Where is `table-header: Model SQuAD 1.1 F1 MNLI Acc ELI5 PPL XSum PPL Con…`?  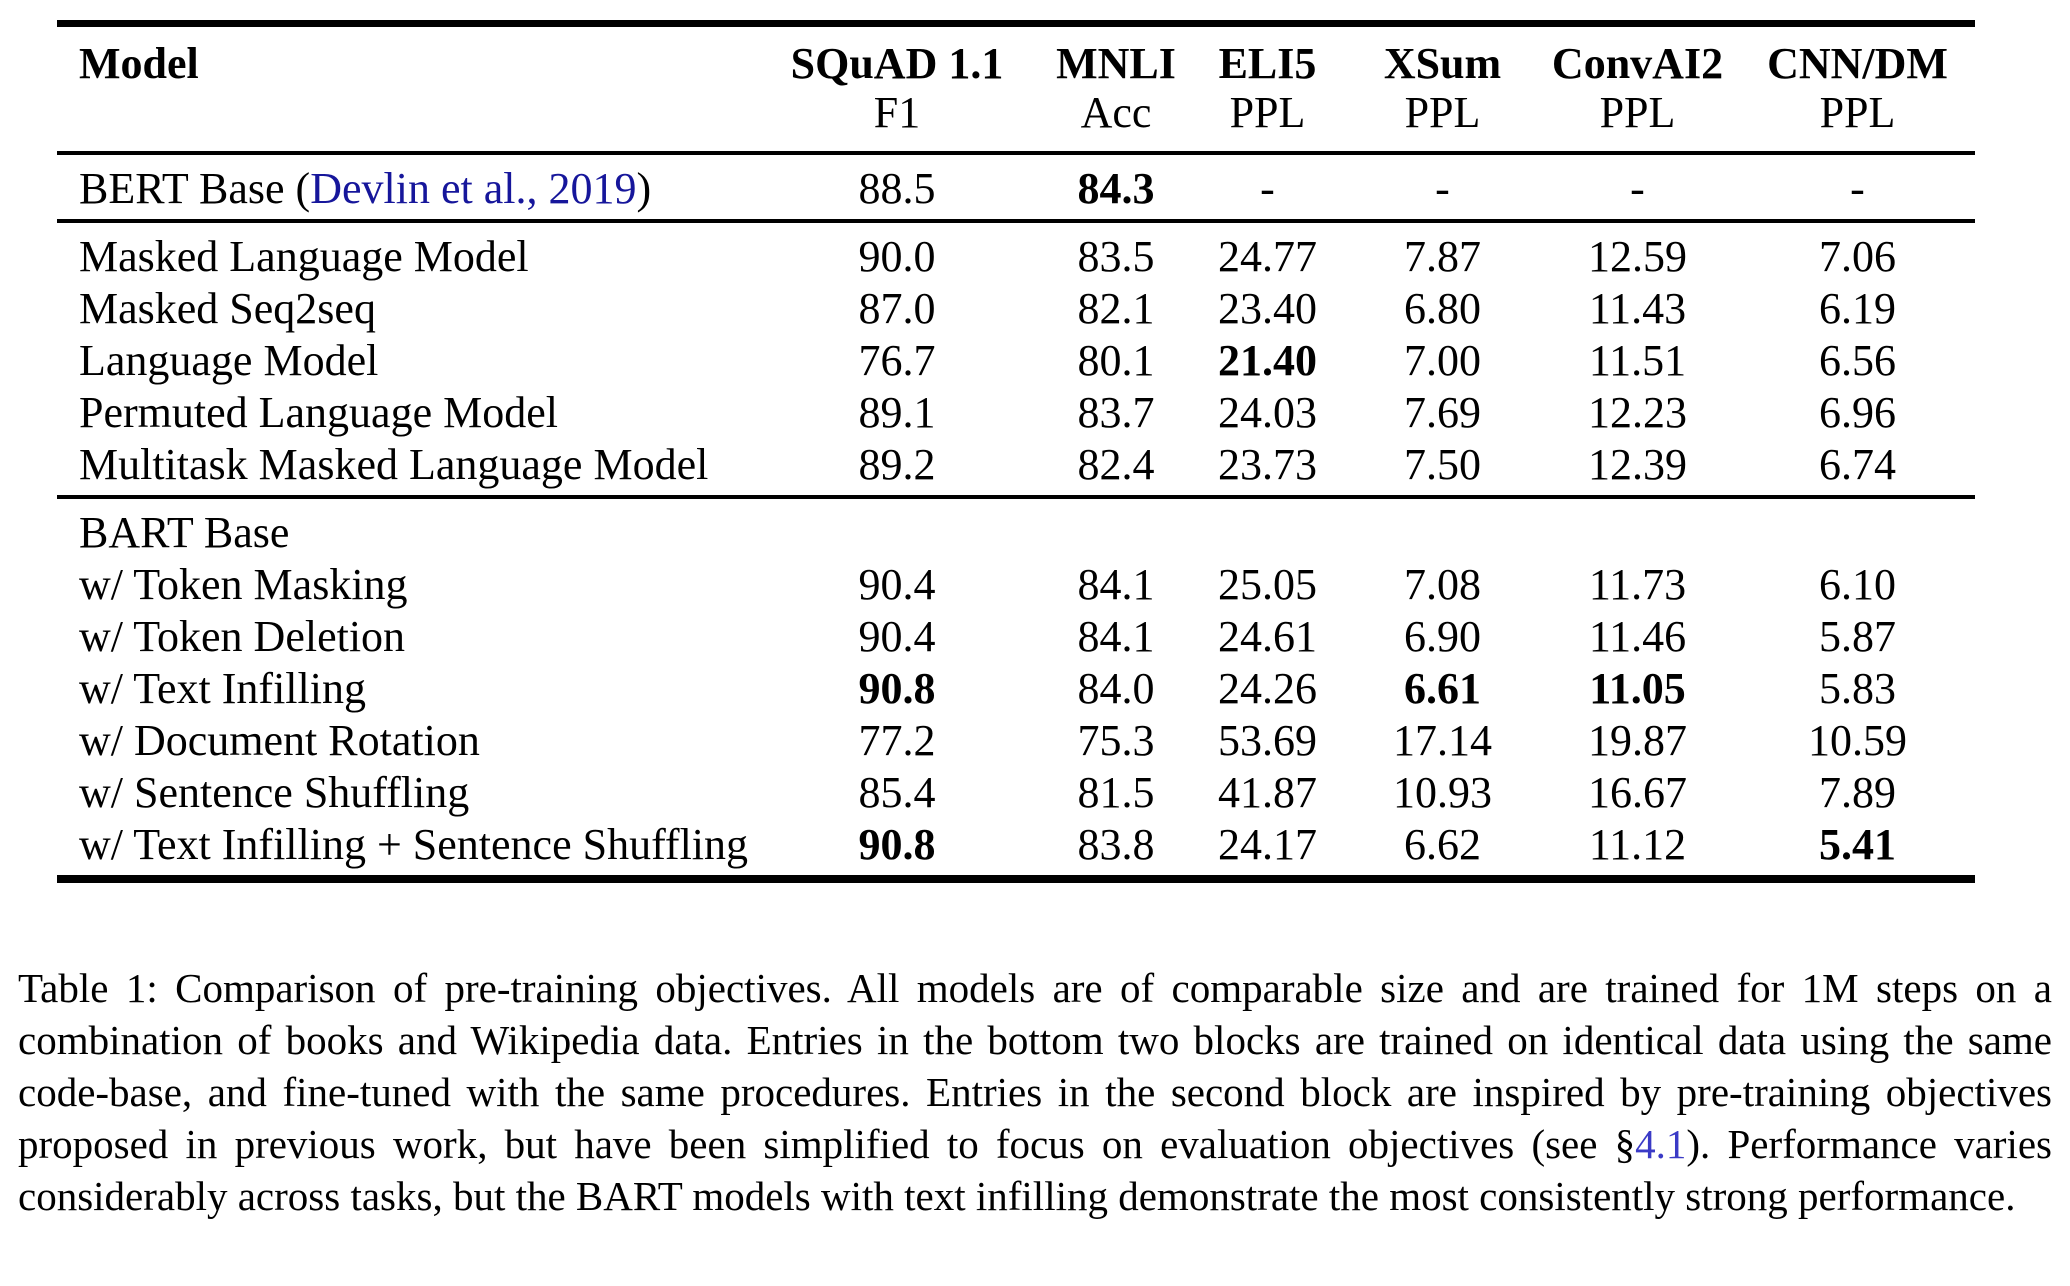
table-header: Model SQuAD 1.1 F1 MNLI Acc ELI5 PPL XSum PPL Con… is located at coordinates (1016, 89).